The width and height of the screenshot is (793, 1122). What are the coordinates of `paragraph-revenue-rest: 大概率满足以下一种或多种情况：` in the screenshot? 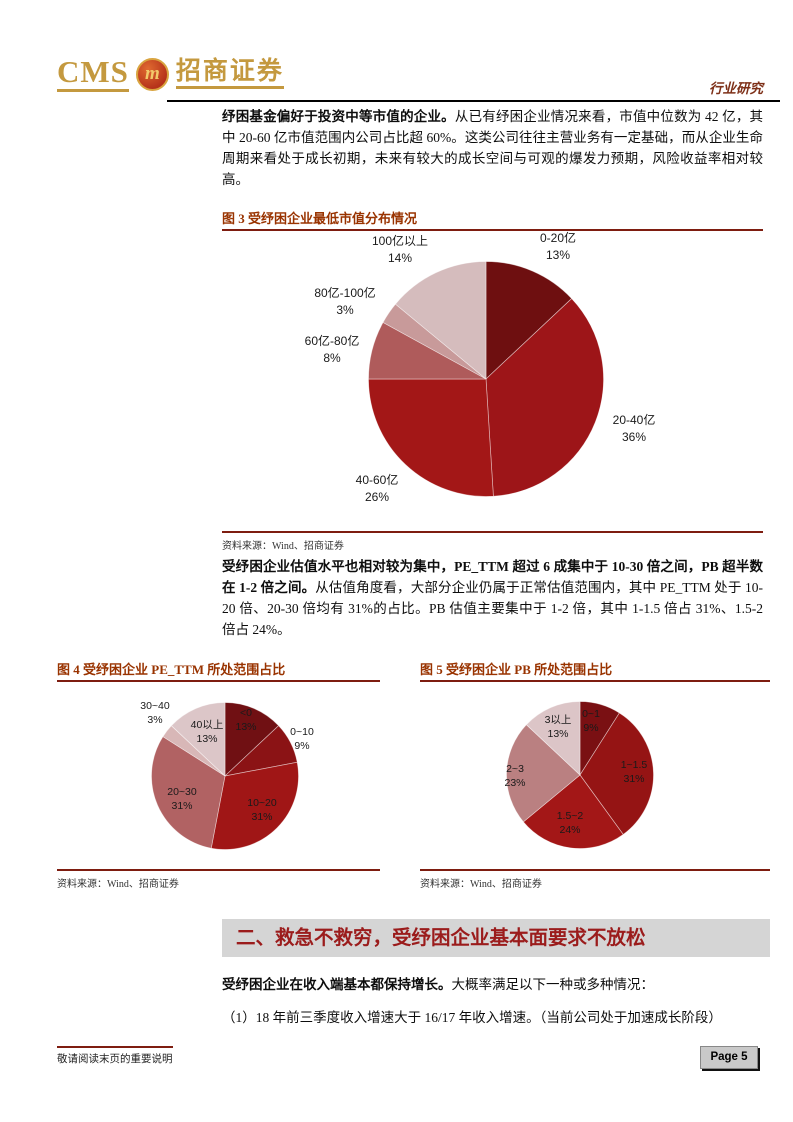 It's located at (553, 984).